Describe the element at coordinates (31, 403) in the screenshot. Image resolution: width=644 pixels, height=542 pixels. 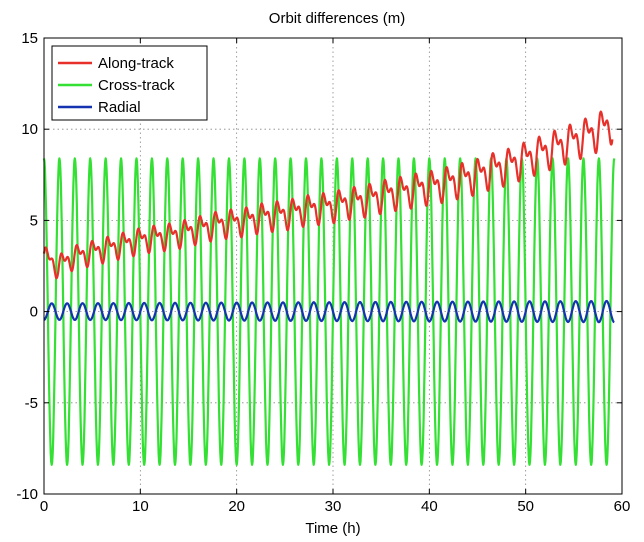
I see `y-tick-label: -5` at that location.